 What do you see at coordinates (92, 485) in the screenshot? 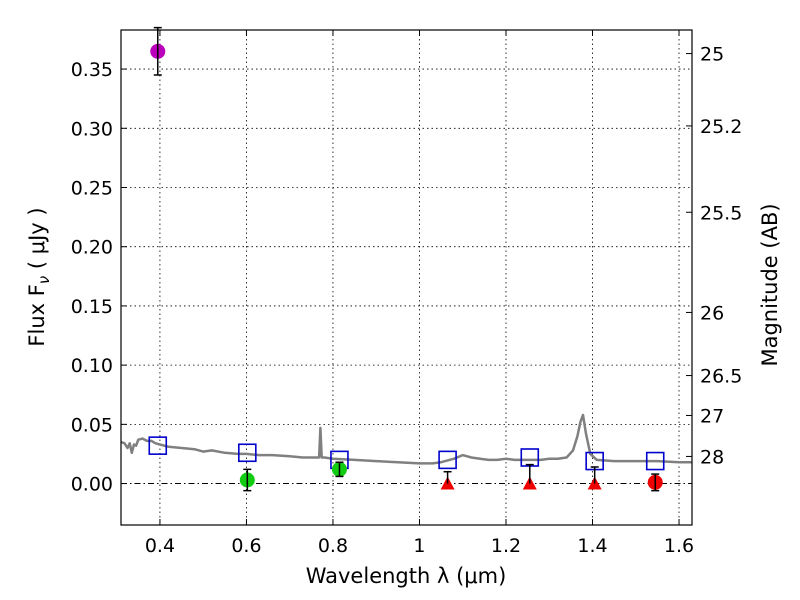
I see `y-tick-label: 0.00` at bounding box center [92, 485].